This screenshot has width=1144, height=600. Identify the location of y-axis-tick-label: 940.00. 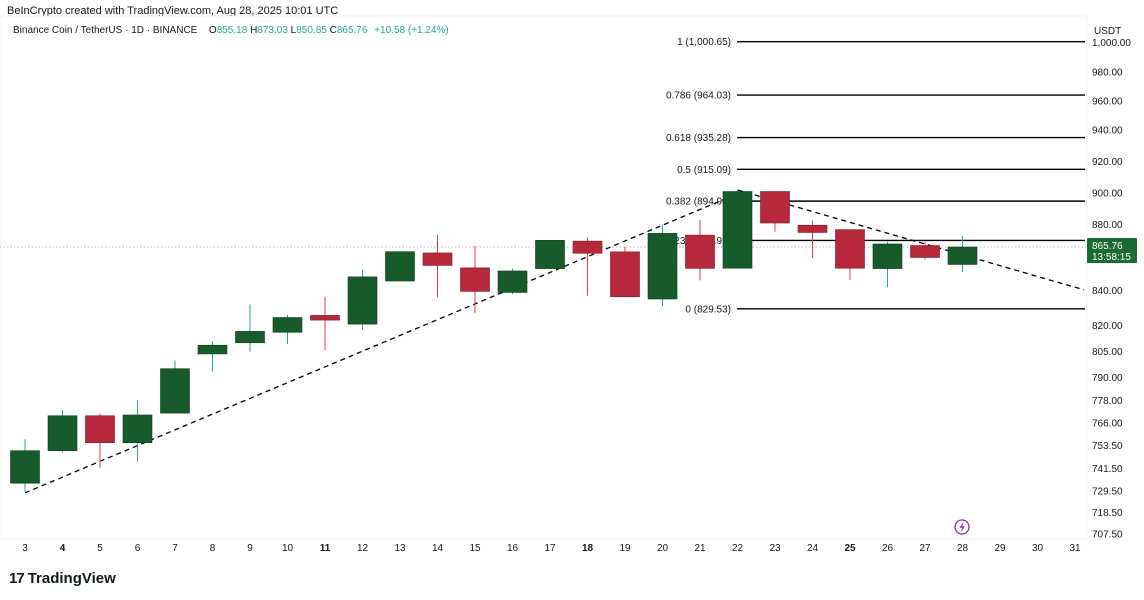
(1107, 131).